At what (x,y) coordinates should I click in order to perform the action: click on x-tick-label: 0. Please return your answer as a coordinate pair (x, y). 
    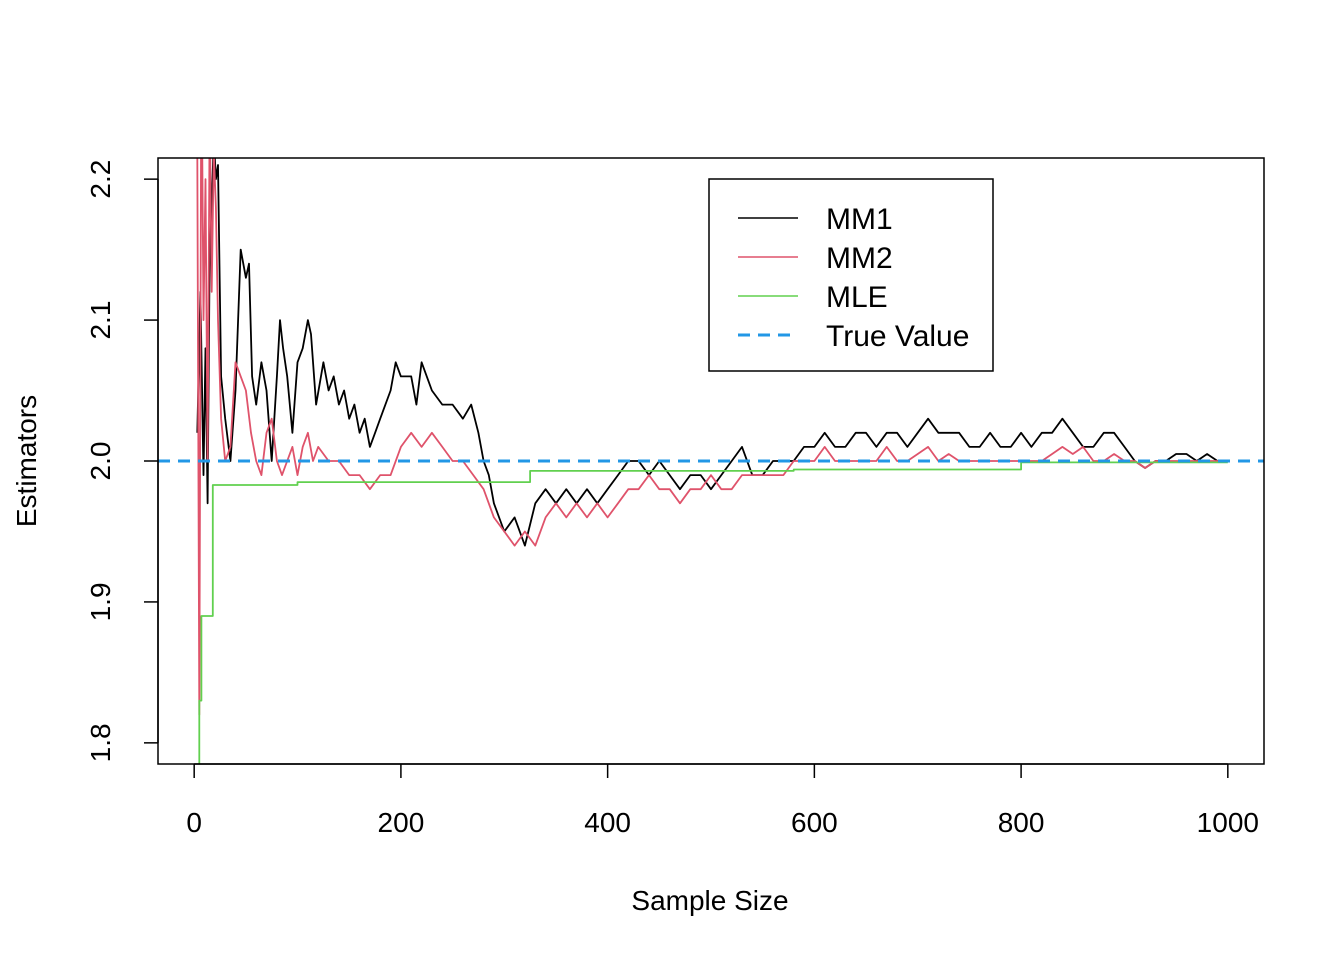
    Looking at the image, I should click on (194, 822).